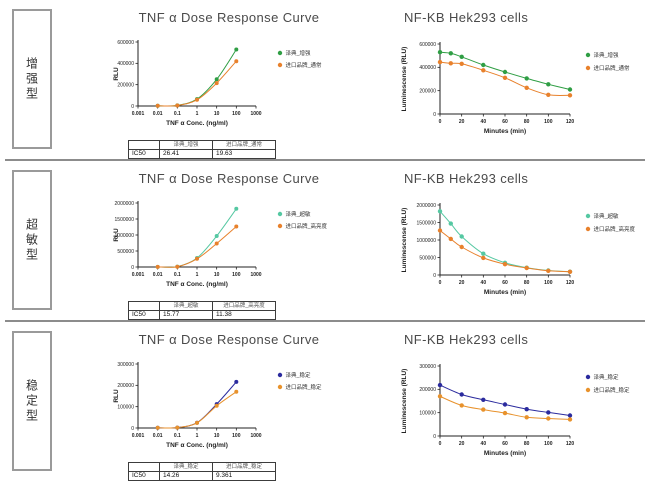 This screenshot has width=650, height=482. What do you see at coordinates (466, 339) in the screenshot?
I see `chart-title: NF-KB Hek293 cells` at bounding box center [466, 339].